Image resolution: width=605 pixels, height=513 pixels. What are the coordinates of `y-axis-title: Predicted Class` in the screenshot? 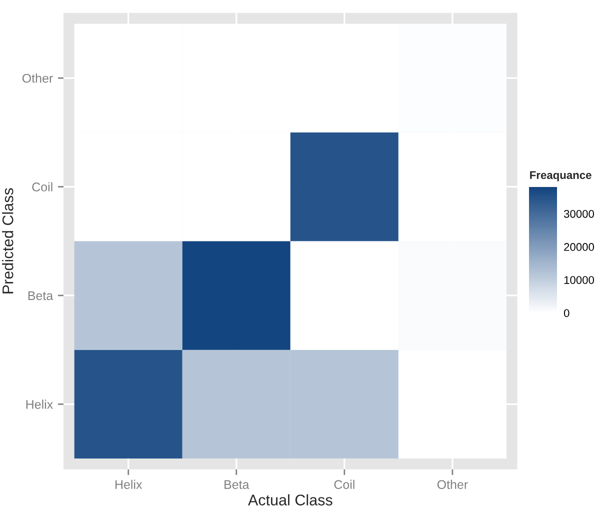 It's located at (8, 241).